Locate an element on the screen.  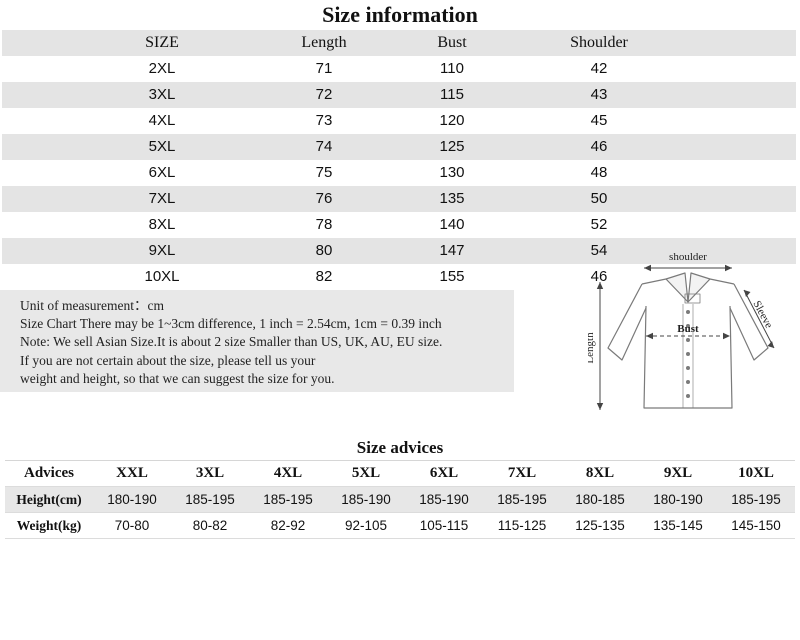
cell-bust: 130 is located at coordinates (452, 172).